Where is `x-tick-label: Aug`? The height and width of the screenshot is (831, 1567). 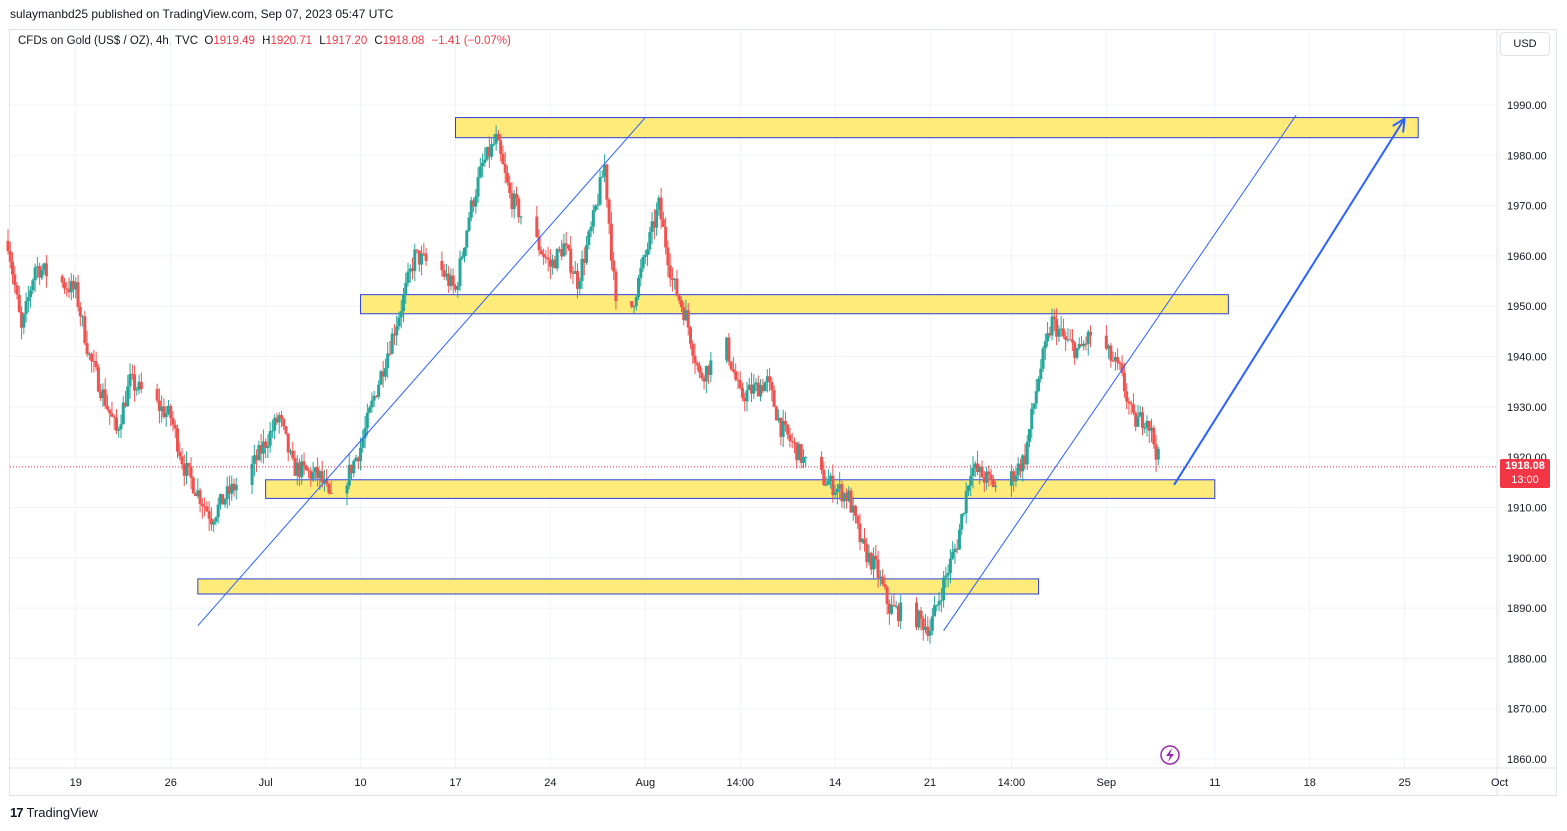
x-tick-label: Aug is located at coordinates (646, 783).